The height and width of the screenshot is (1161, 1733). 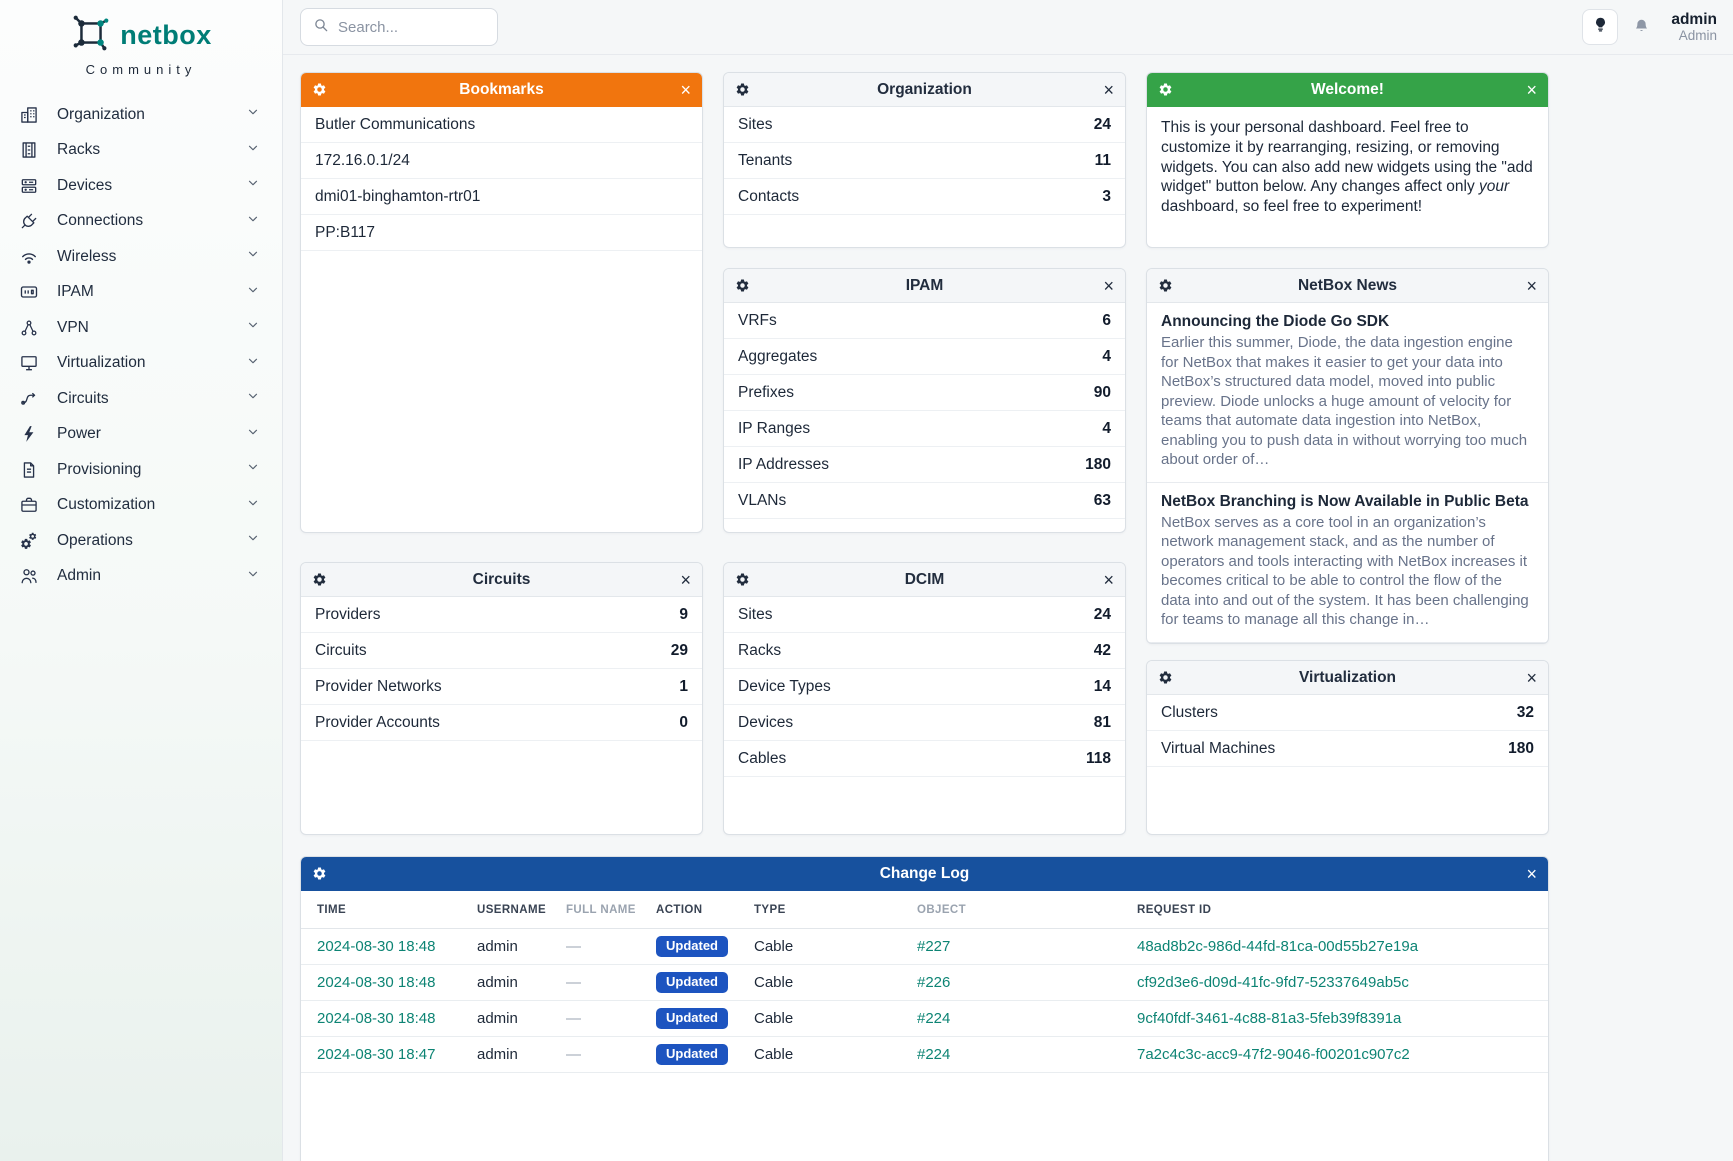 I want to click on widget-title: Change Log, so click(x=924, y=873).